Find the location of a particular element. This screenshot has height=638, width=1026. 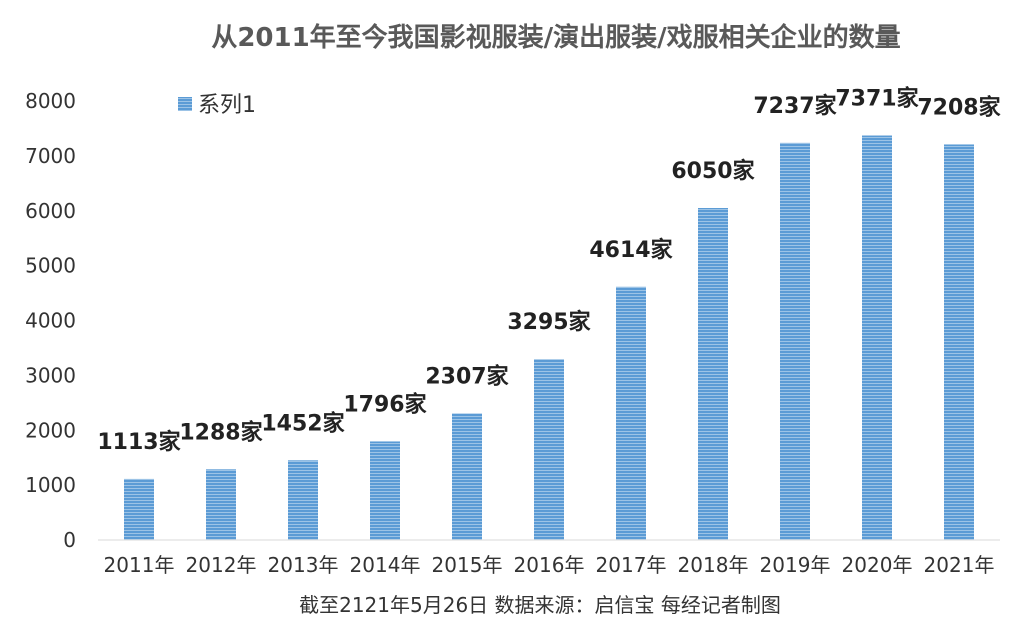

data-label: 2307家 is located at coordinates (467, 376).